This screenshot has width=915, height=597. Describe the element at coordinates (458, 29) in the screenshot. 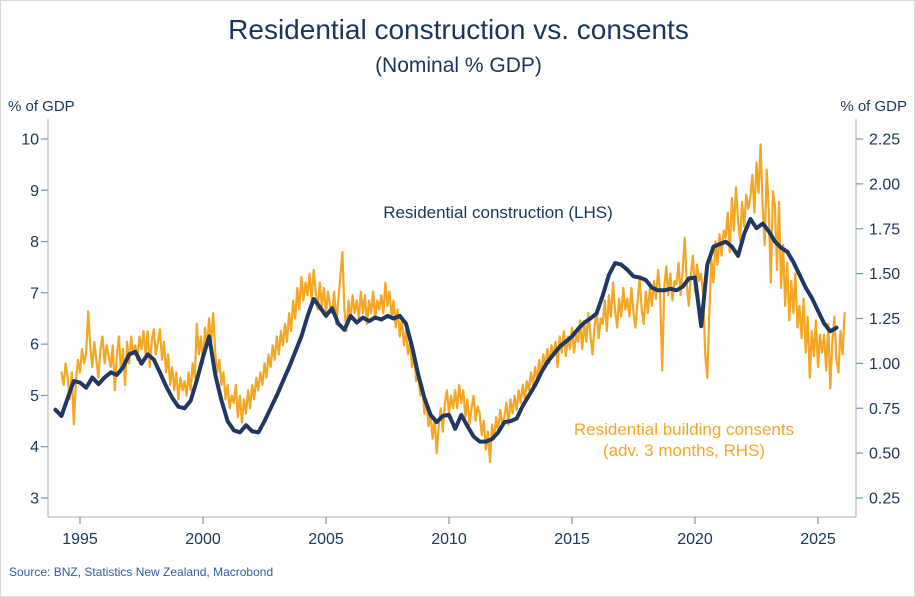

I see `chart-title: Residential construction vs. consents` at that location.